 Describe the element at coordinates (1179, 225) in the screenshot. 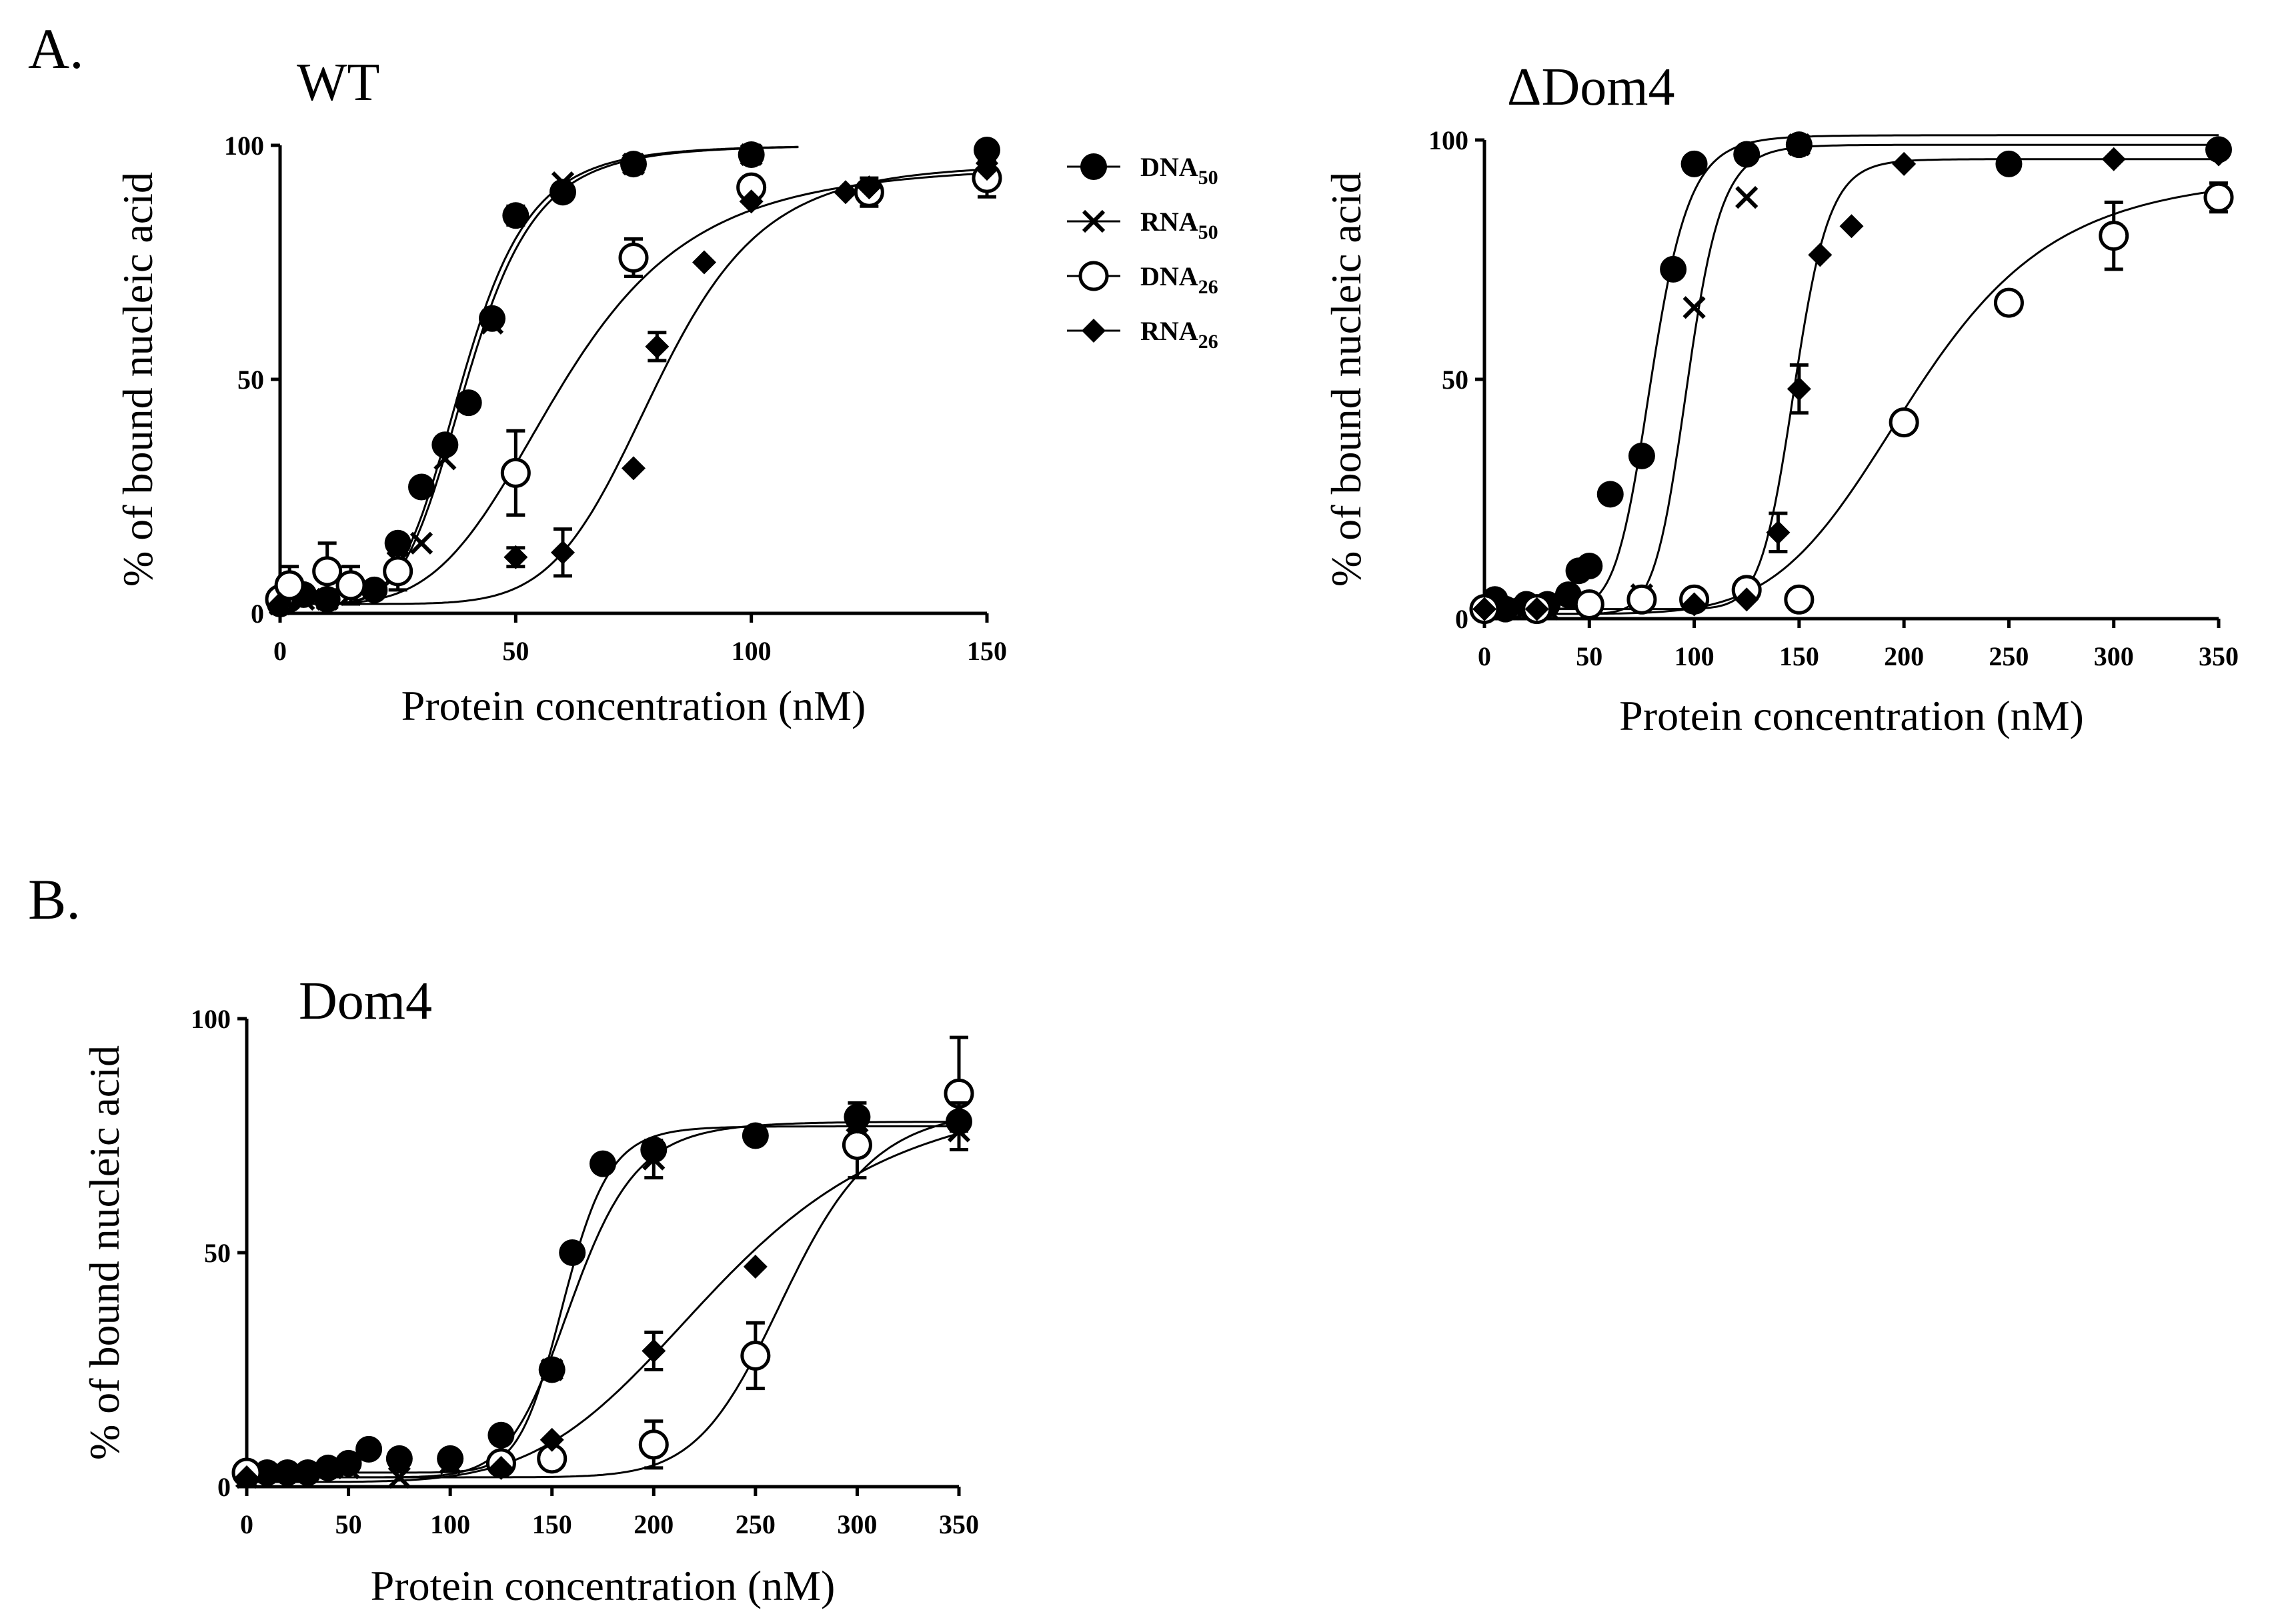

I see `legend-label: RNA50` at that location.